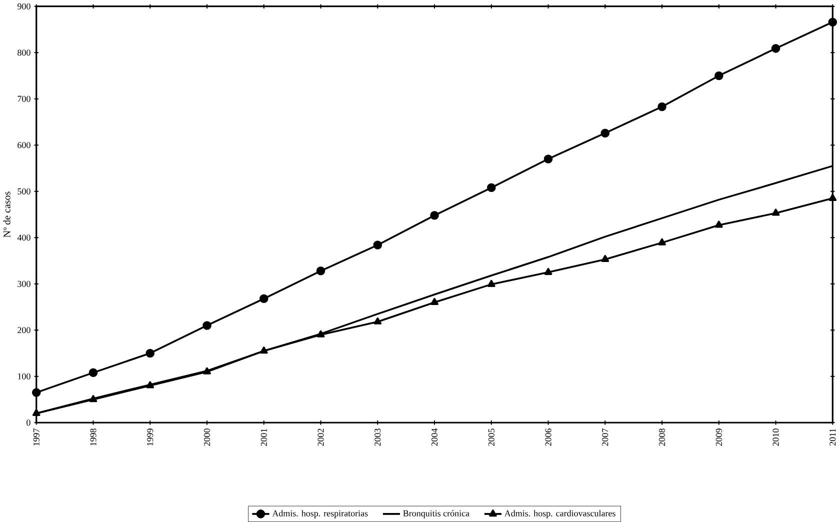  What do you see at coordinates (436, 514) in the screenshot?
I see `legend-label: Bronquitis crónica` at bounding box center [436, 514].